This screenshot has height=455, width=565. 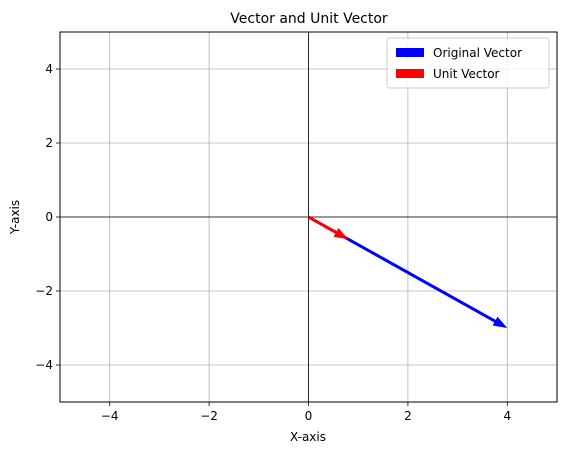 I want to click on y-tick-label-1: −2, so click(x=44, y=291).